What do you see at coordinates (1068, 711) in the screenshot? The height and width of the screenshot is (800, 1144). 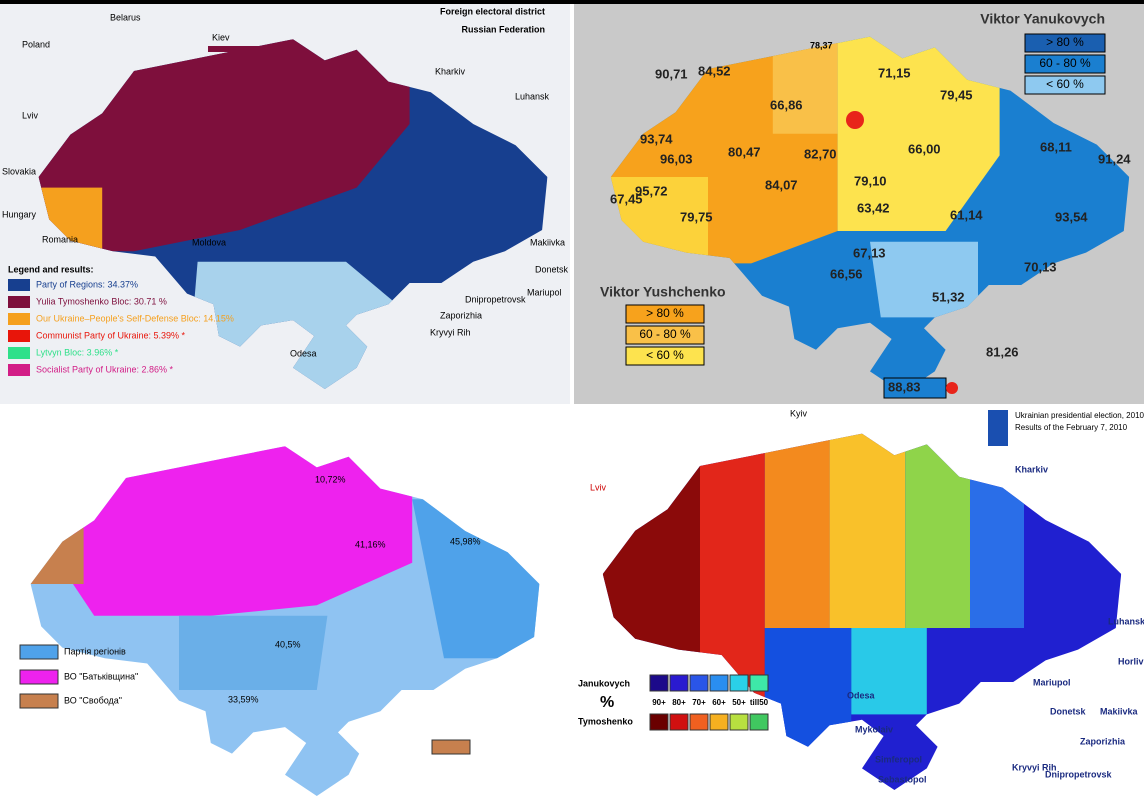 I see `place-label: Donetsk` at bounding box center [1068, 711].